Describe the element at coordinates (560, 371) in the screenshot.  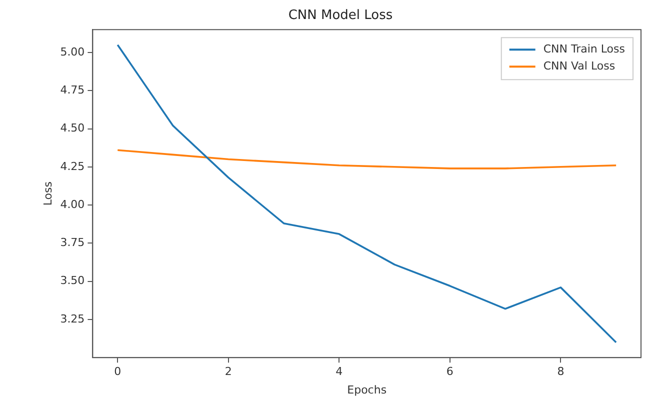
I see `x-tick-label: 8` at that location.